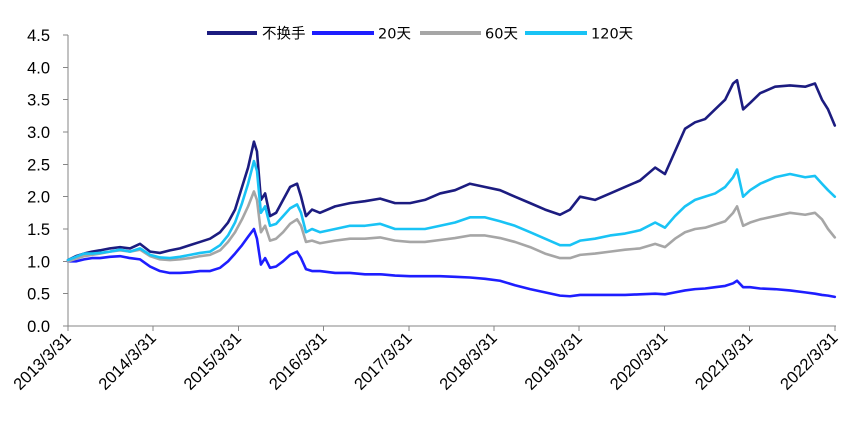  What do you see at coordinates (298, 361) in the screenshot?
I see `x-tick-label: 2016/3/31` at bounding box center [298, 361].